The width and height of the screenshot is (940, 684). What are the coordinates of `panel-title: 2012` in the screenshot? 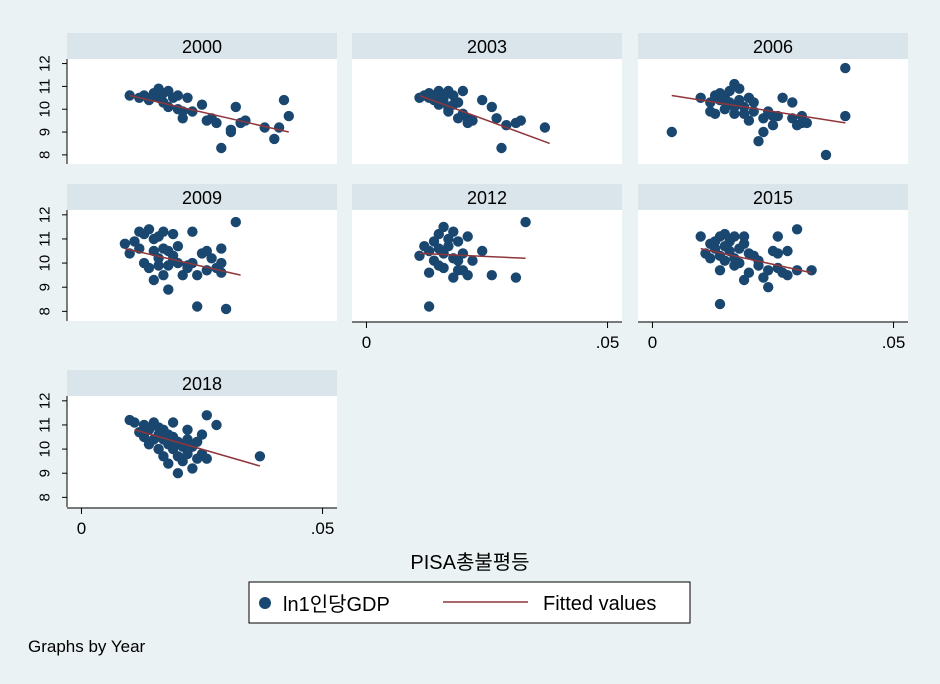 It's located at (487, 198).